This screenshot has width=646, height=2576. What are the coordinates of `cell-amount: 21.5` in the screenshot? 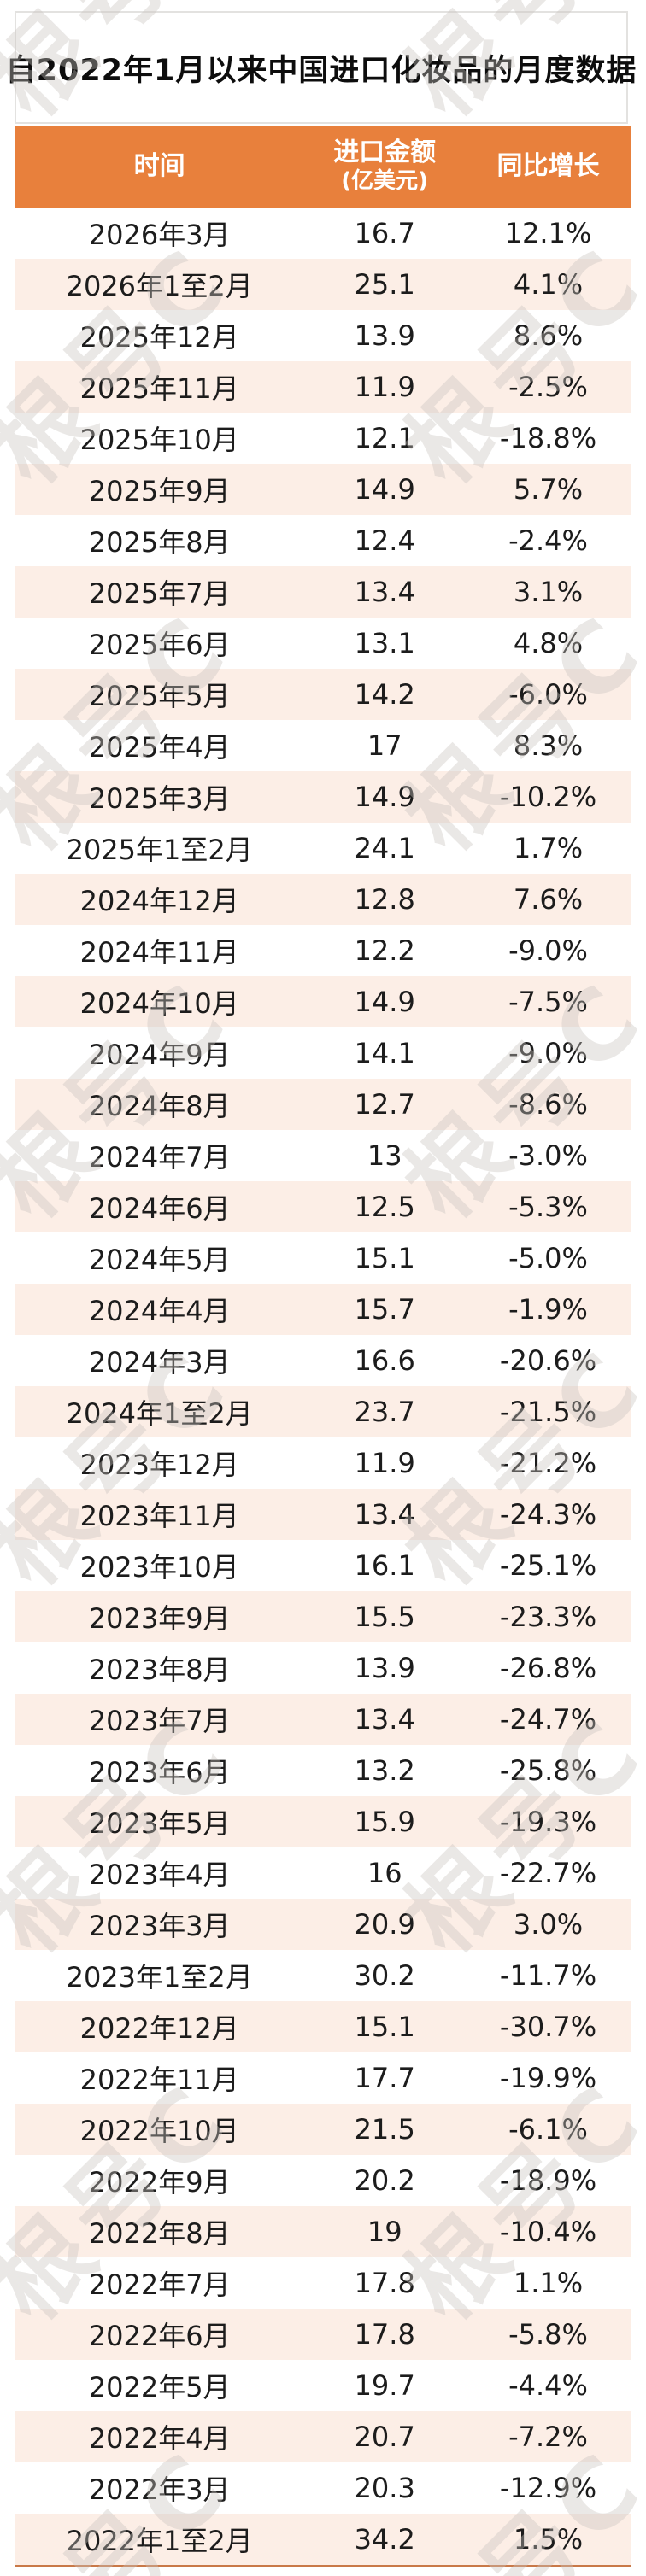 It's located at (384, 2129).